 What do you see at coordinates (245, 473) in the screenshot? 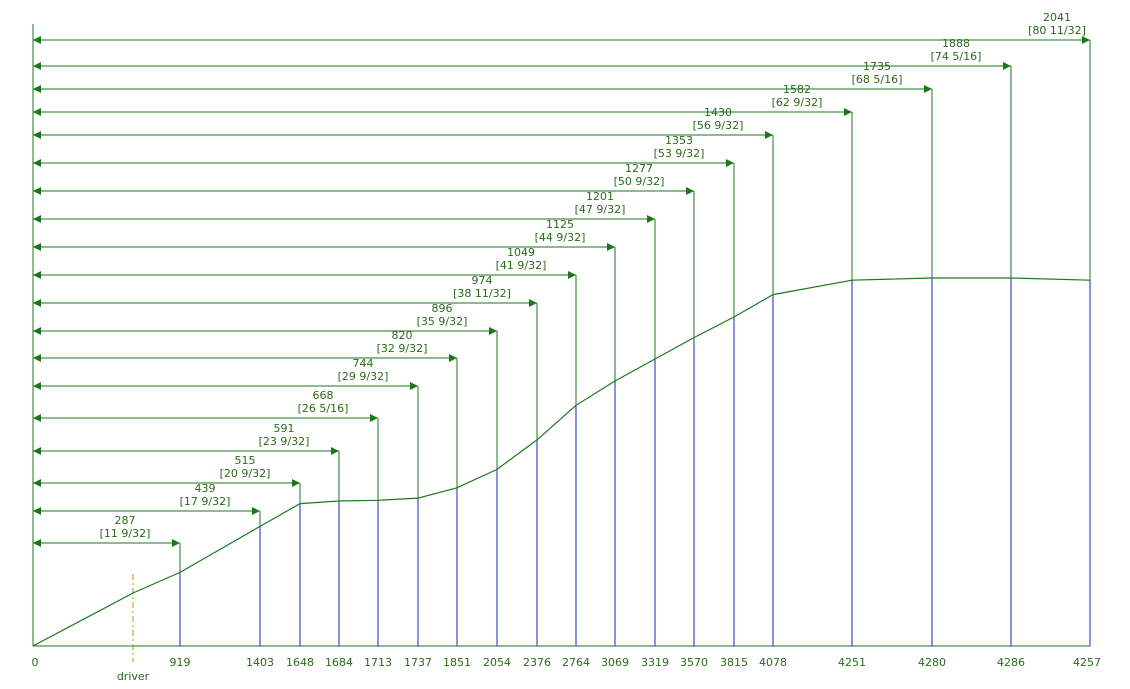
I see `width-inch-label: [20 9/32]` at bounding box center [245, 473].